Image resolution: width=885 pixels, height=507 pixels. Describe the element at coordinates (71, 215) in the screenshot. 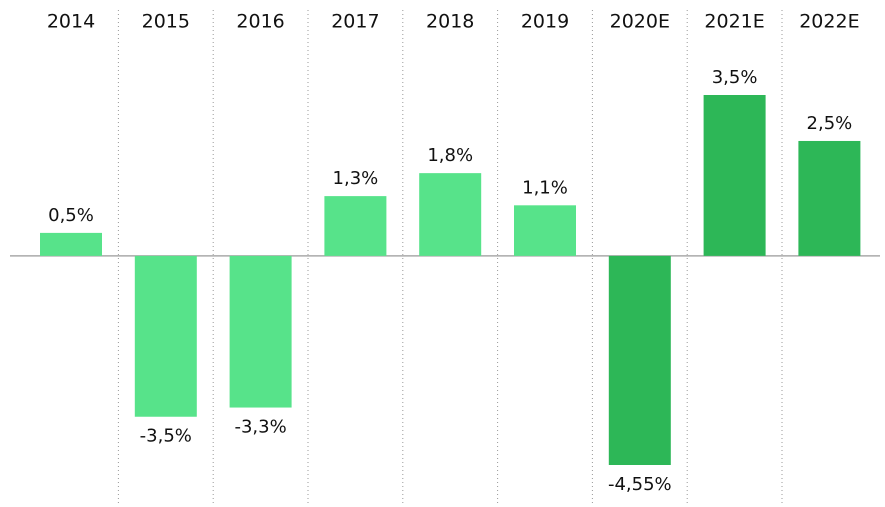

I see `value-label: 0,5%` at that location.